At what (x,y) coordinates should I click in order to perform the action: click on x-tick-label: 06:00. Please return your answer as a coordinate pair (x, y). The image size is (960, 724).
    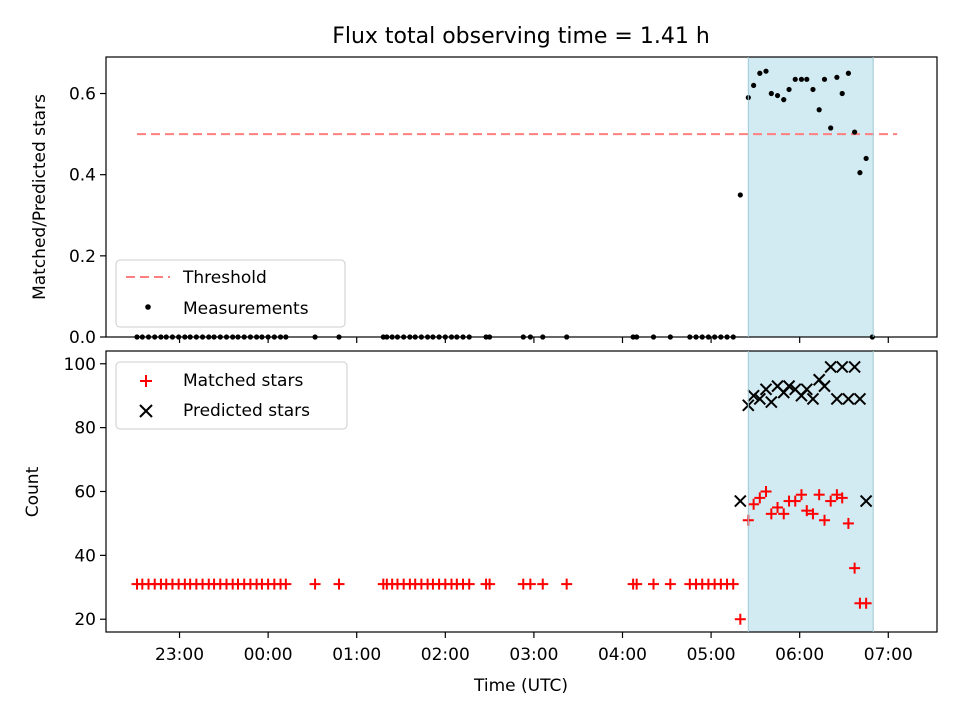
    Looking at the image, I should click on (799, 655).